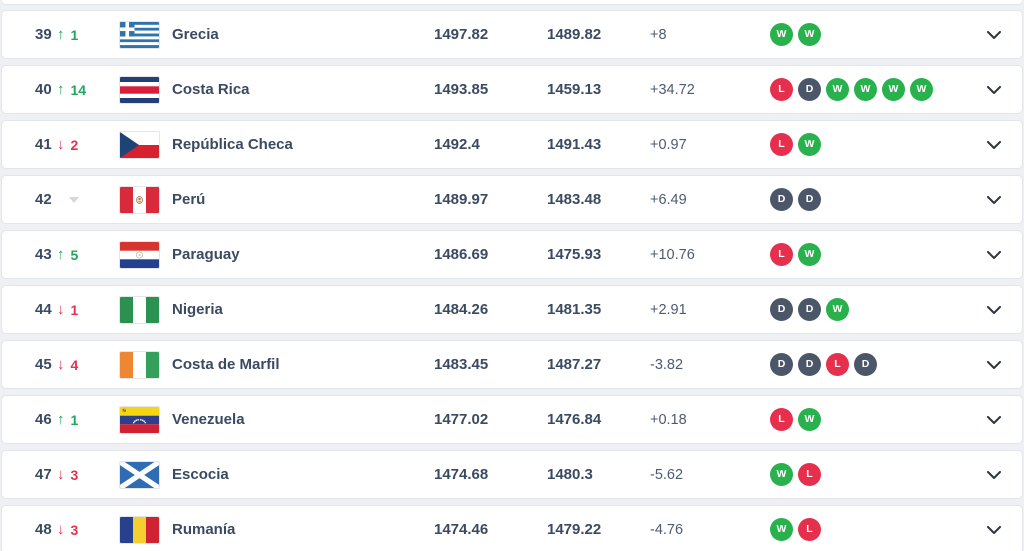 Image resolution: width=1024 pixels, height=551 pixels. What do you see at coordinates (574, 144) in the screenshot?
I see `previous-points: 1491.43` at bounding box center [574, 144].